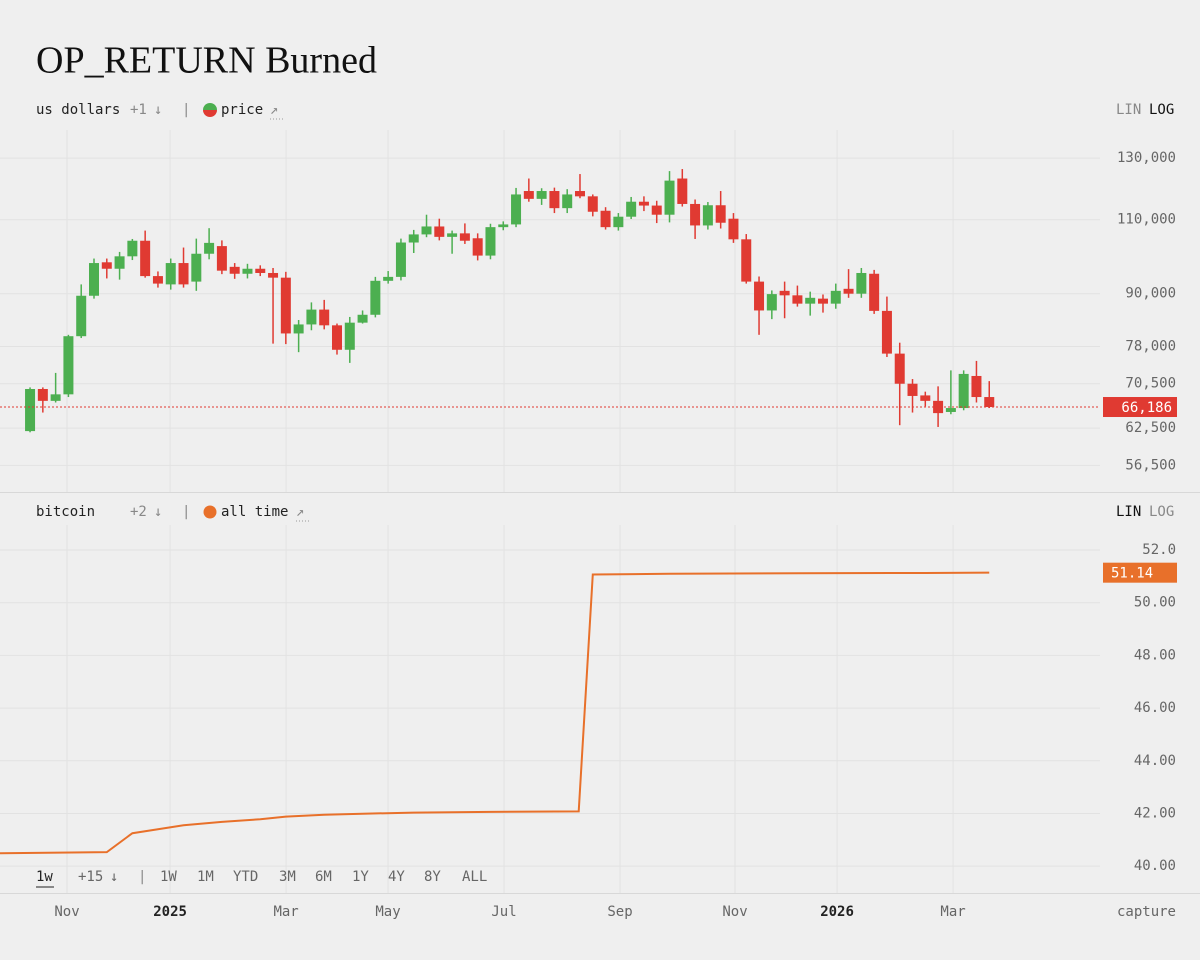  What do you see at coordinates (1150, 384) in the screenshot?
I see `y-tick-label: 70,500` at bounding box center [1150, 384].